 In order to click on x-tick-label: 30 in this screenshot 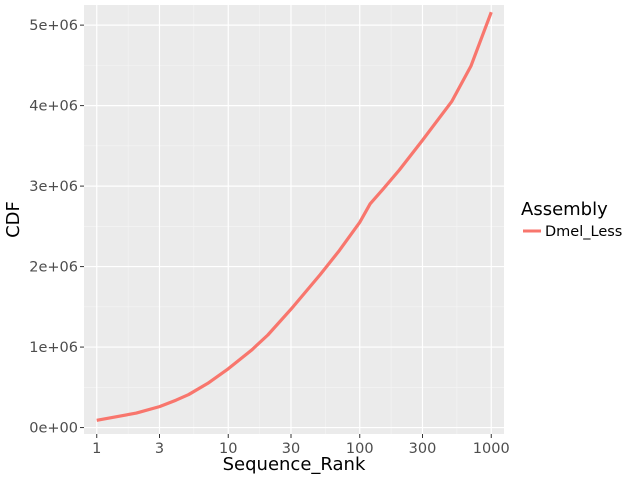, I will do `click(291, 449)`.